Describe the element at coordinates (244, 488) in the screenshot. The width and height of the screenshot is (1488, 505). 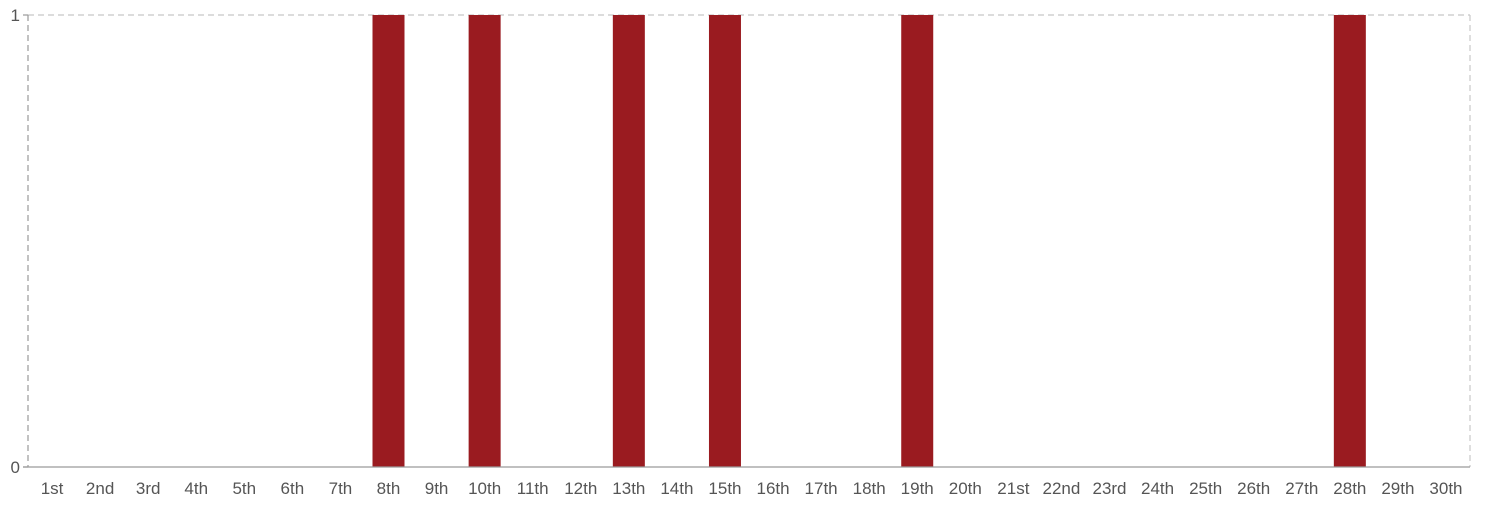
I see `x-tick-label-5th: 5th` at that location.